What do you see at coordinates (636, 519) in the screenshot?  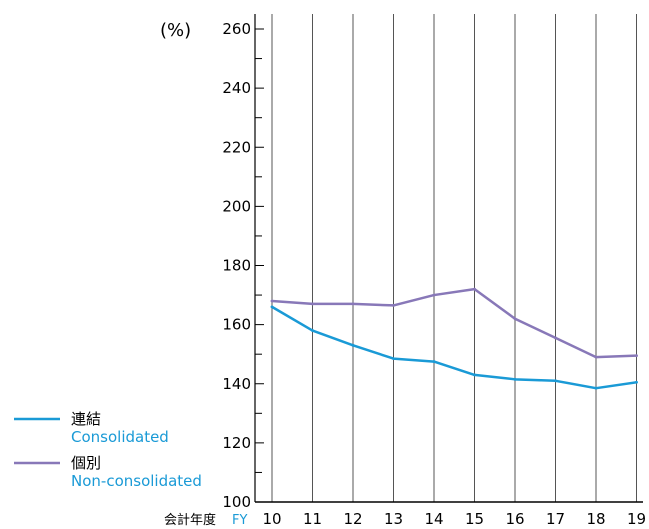 I see `x-tick-label: 19` at bounding box center [636, 519].